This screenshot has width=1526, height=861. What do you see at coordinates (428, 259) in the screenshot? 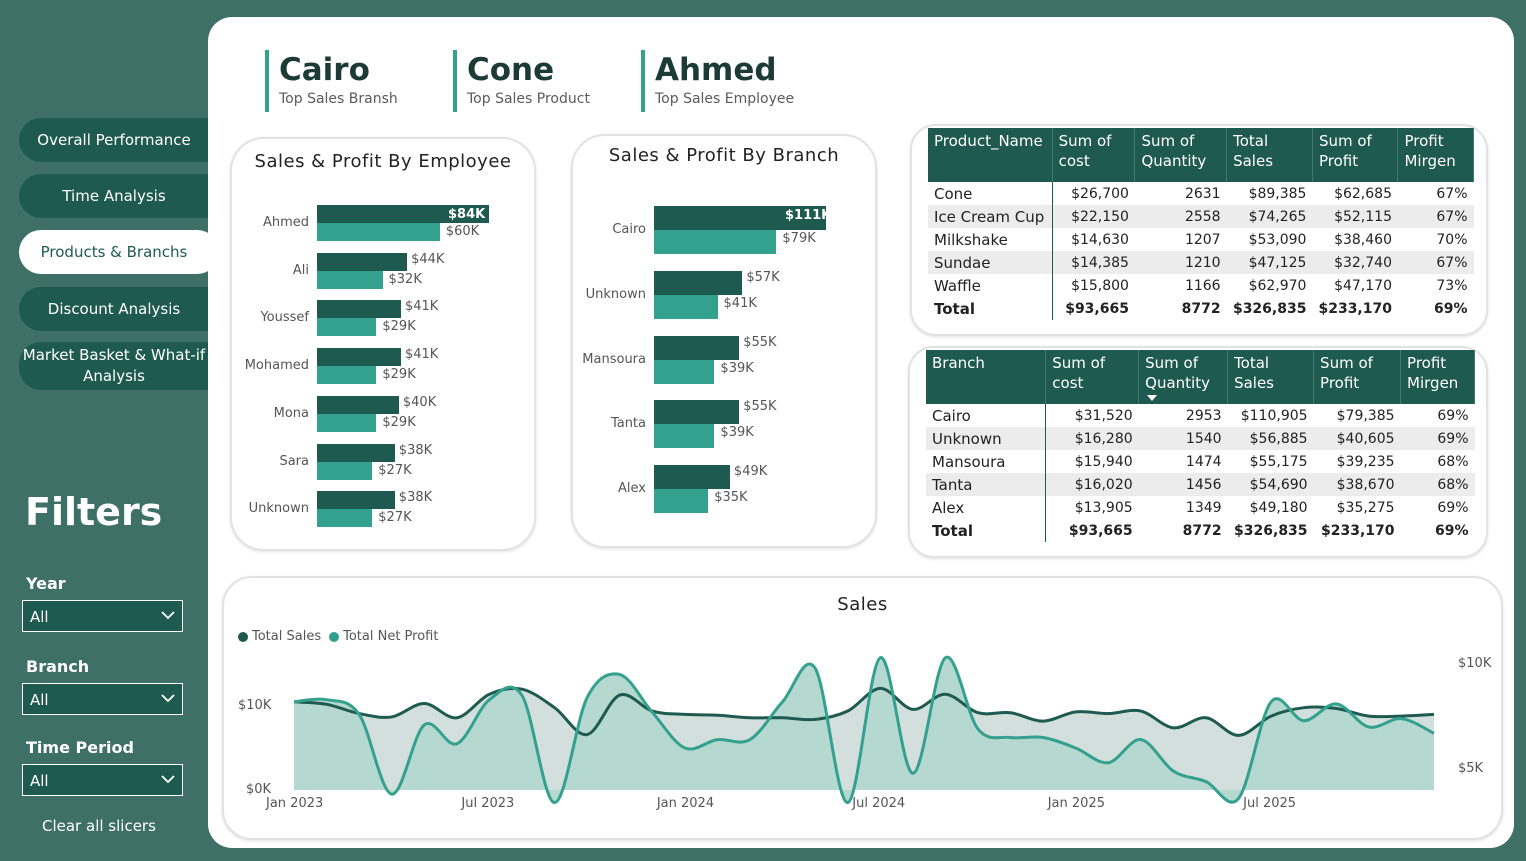
I see `sales-data-label: $44K` at bounding box center [428, 259].